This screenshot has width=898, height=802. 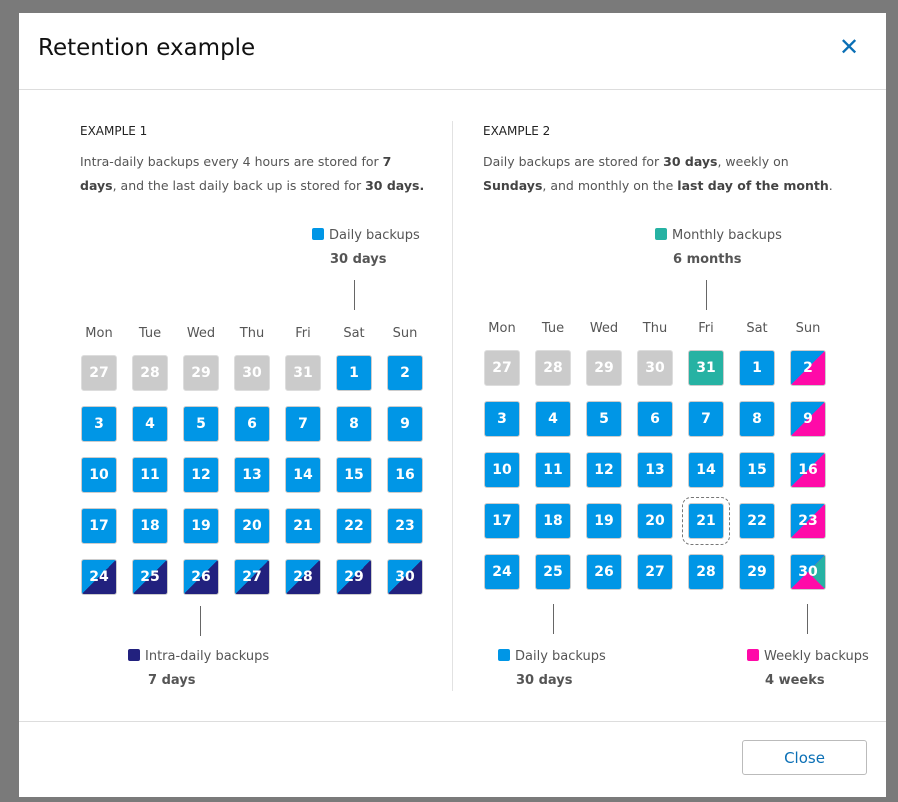 I want to click on calendar-day-intra: 28, so click(x=303, y=577).